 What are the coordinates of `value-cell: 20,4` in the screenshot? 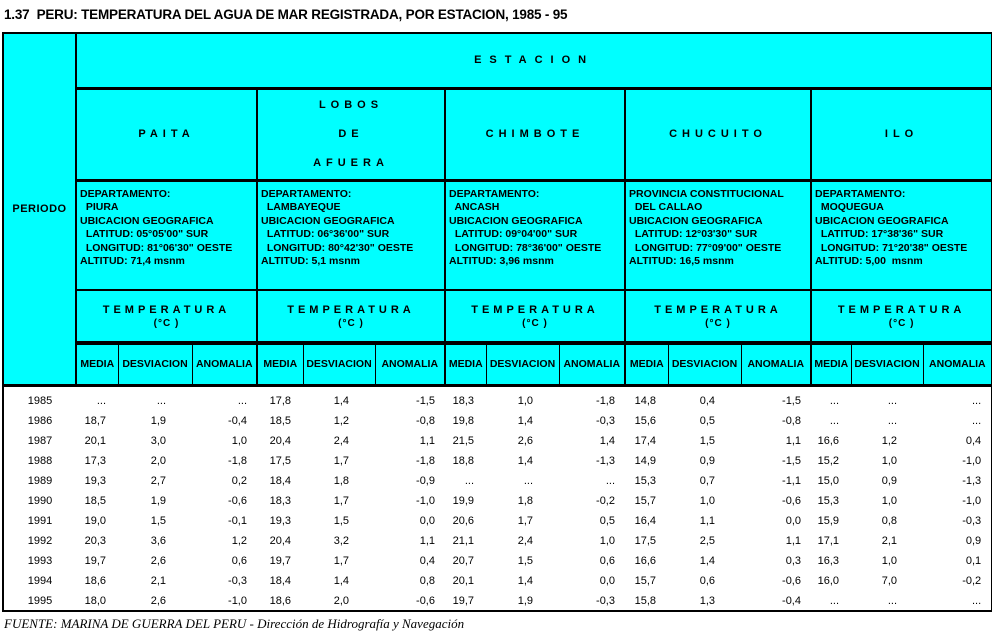 It's located at (280, 441).